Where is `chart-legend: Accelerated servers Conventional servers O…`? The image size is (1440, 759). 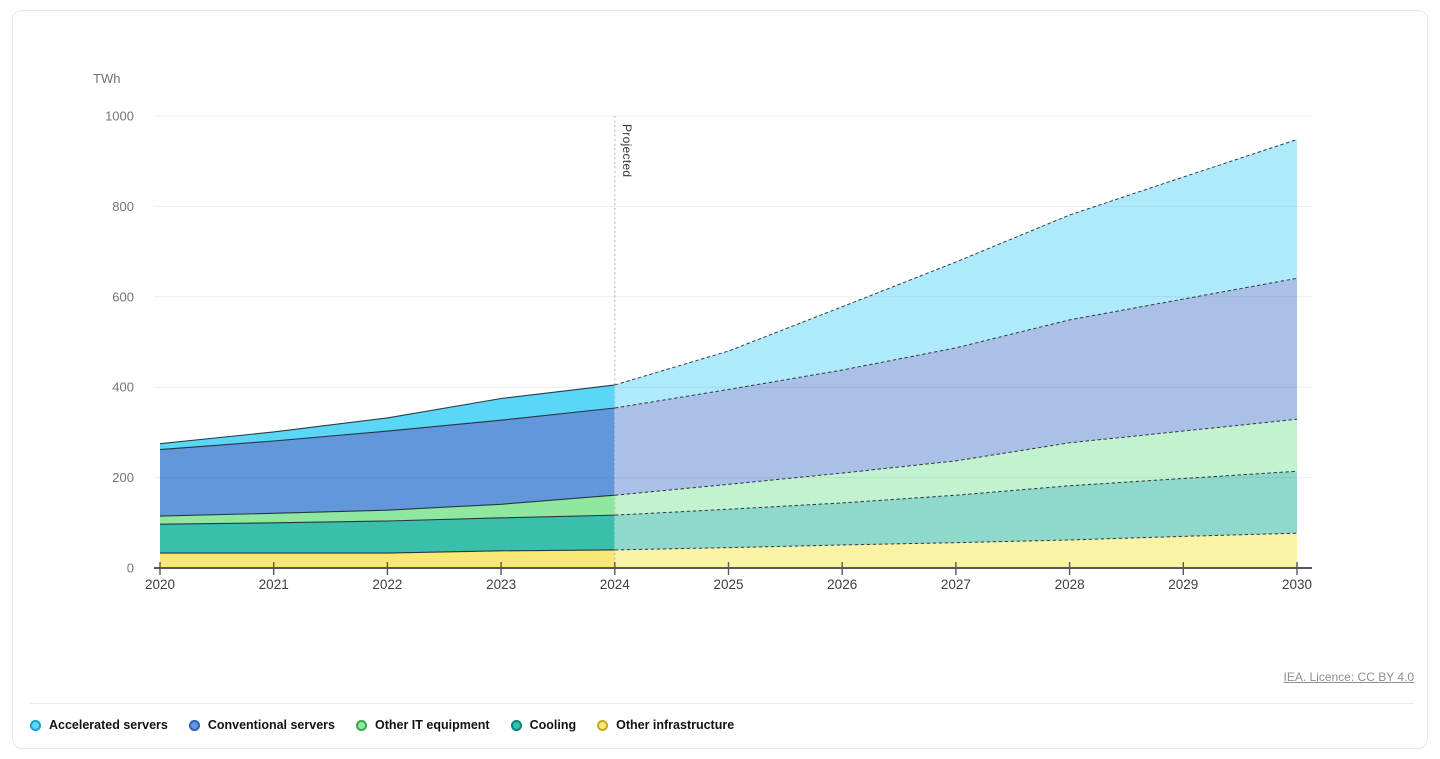
chart-legend: Accelerated servers Conventional servers O… is located at coordinates (722, 717).